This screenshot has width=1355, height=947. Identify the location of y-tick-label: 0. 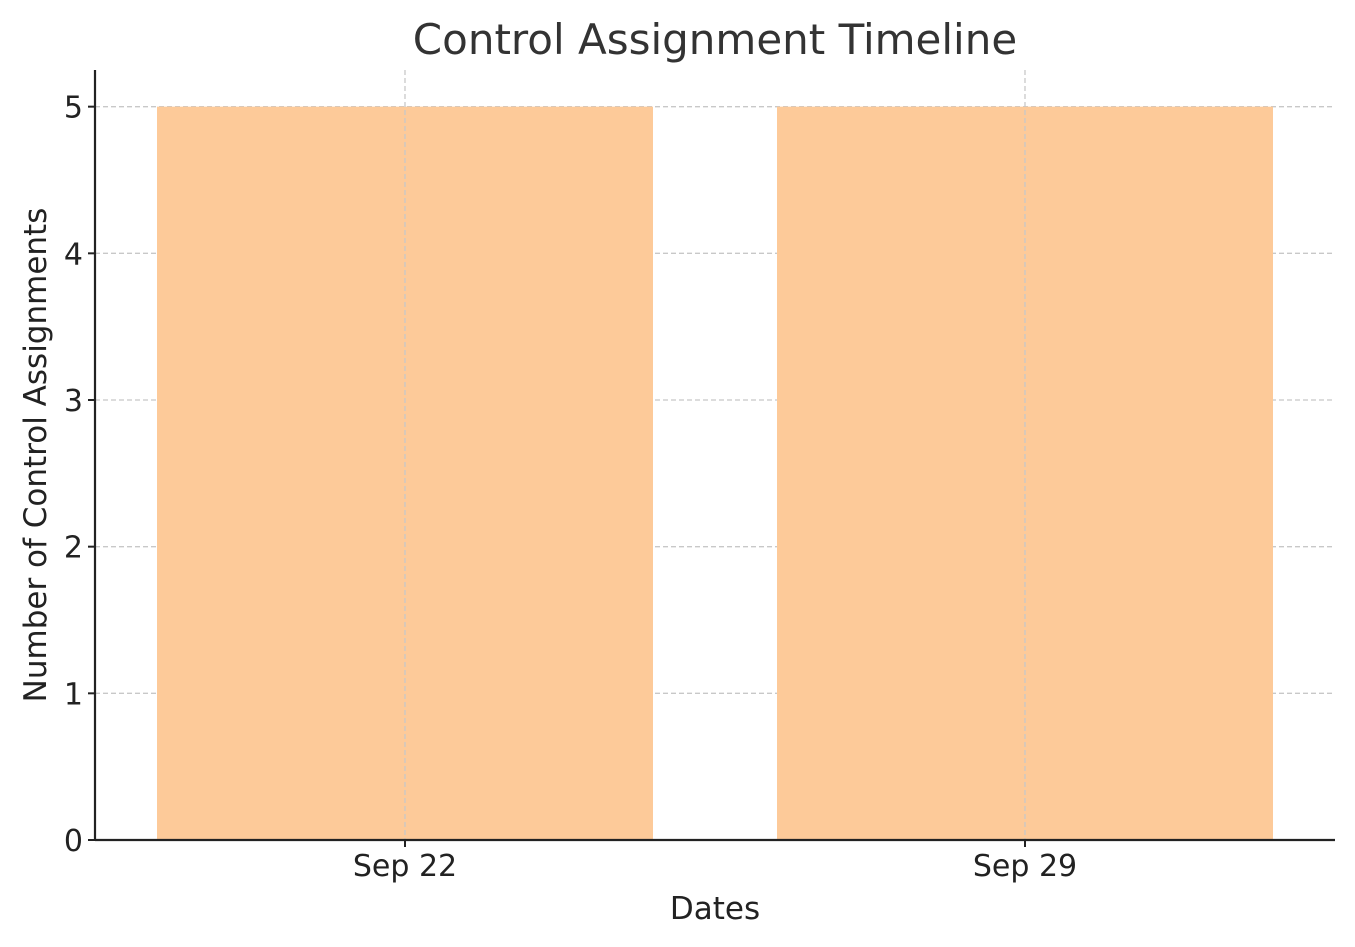
(73, 841).